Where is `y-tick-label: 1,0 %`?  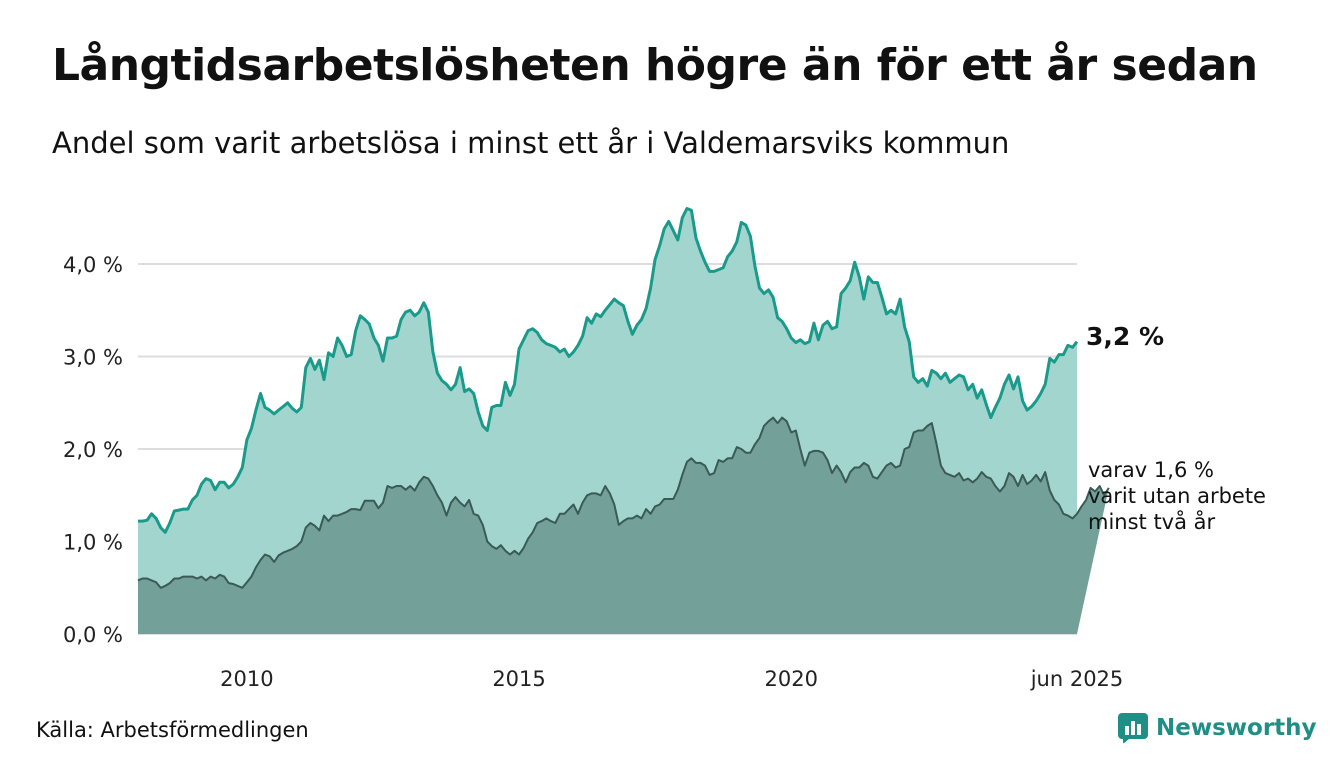 y-tick-label: 1,0 % is located at coordinates (93, 543).